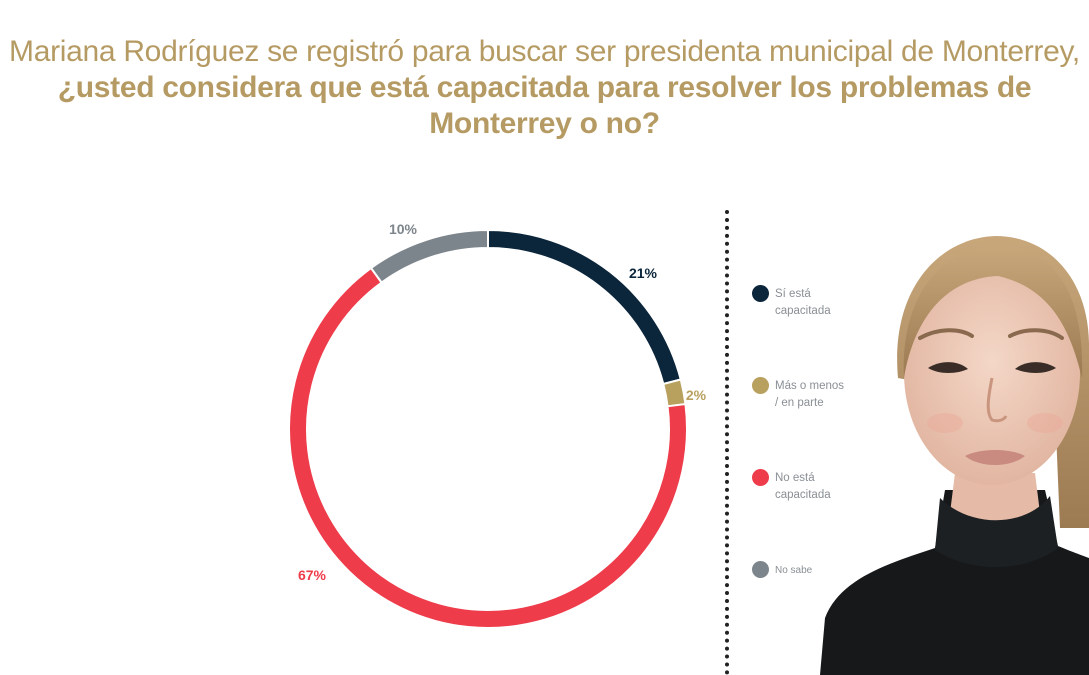  Describe the element at coordinates (760, 477) in the screenshot. I see `legend-swatch-no` at that location.